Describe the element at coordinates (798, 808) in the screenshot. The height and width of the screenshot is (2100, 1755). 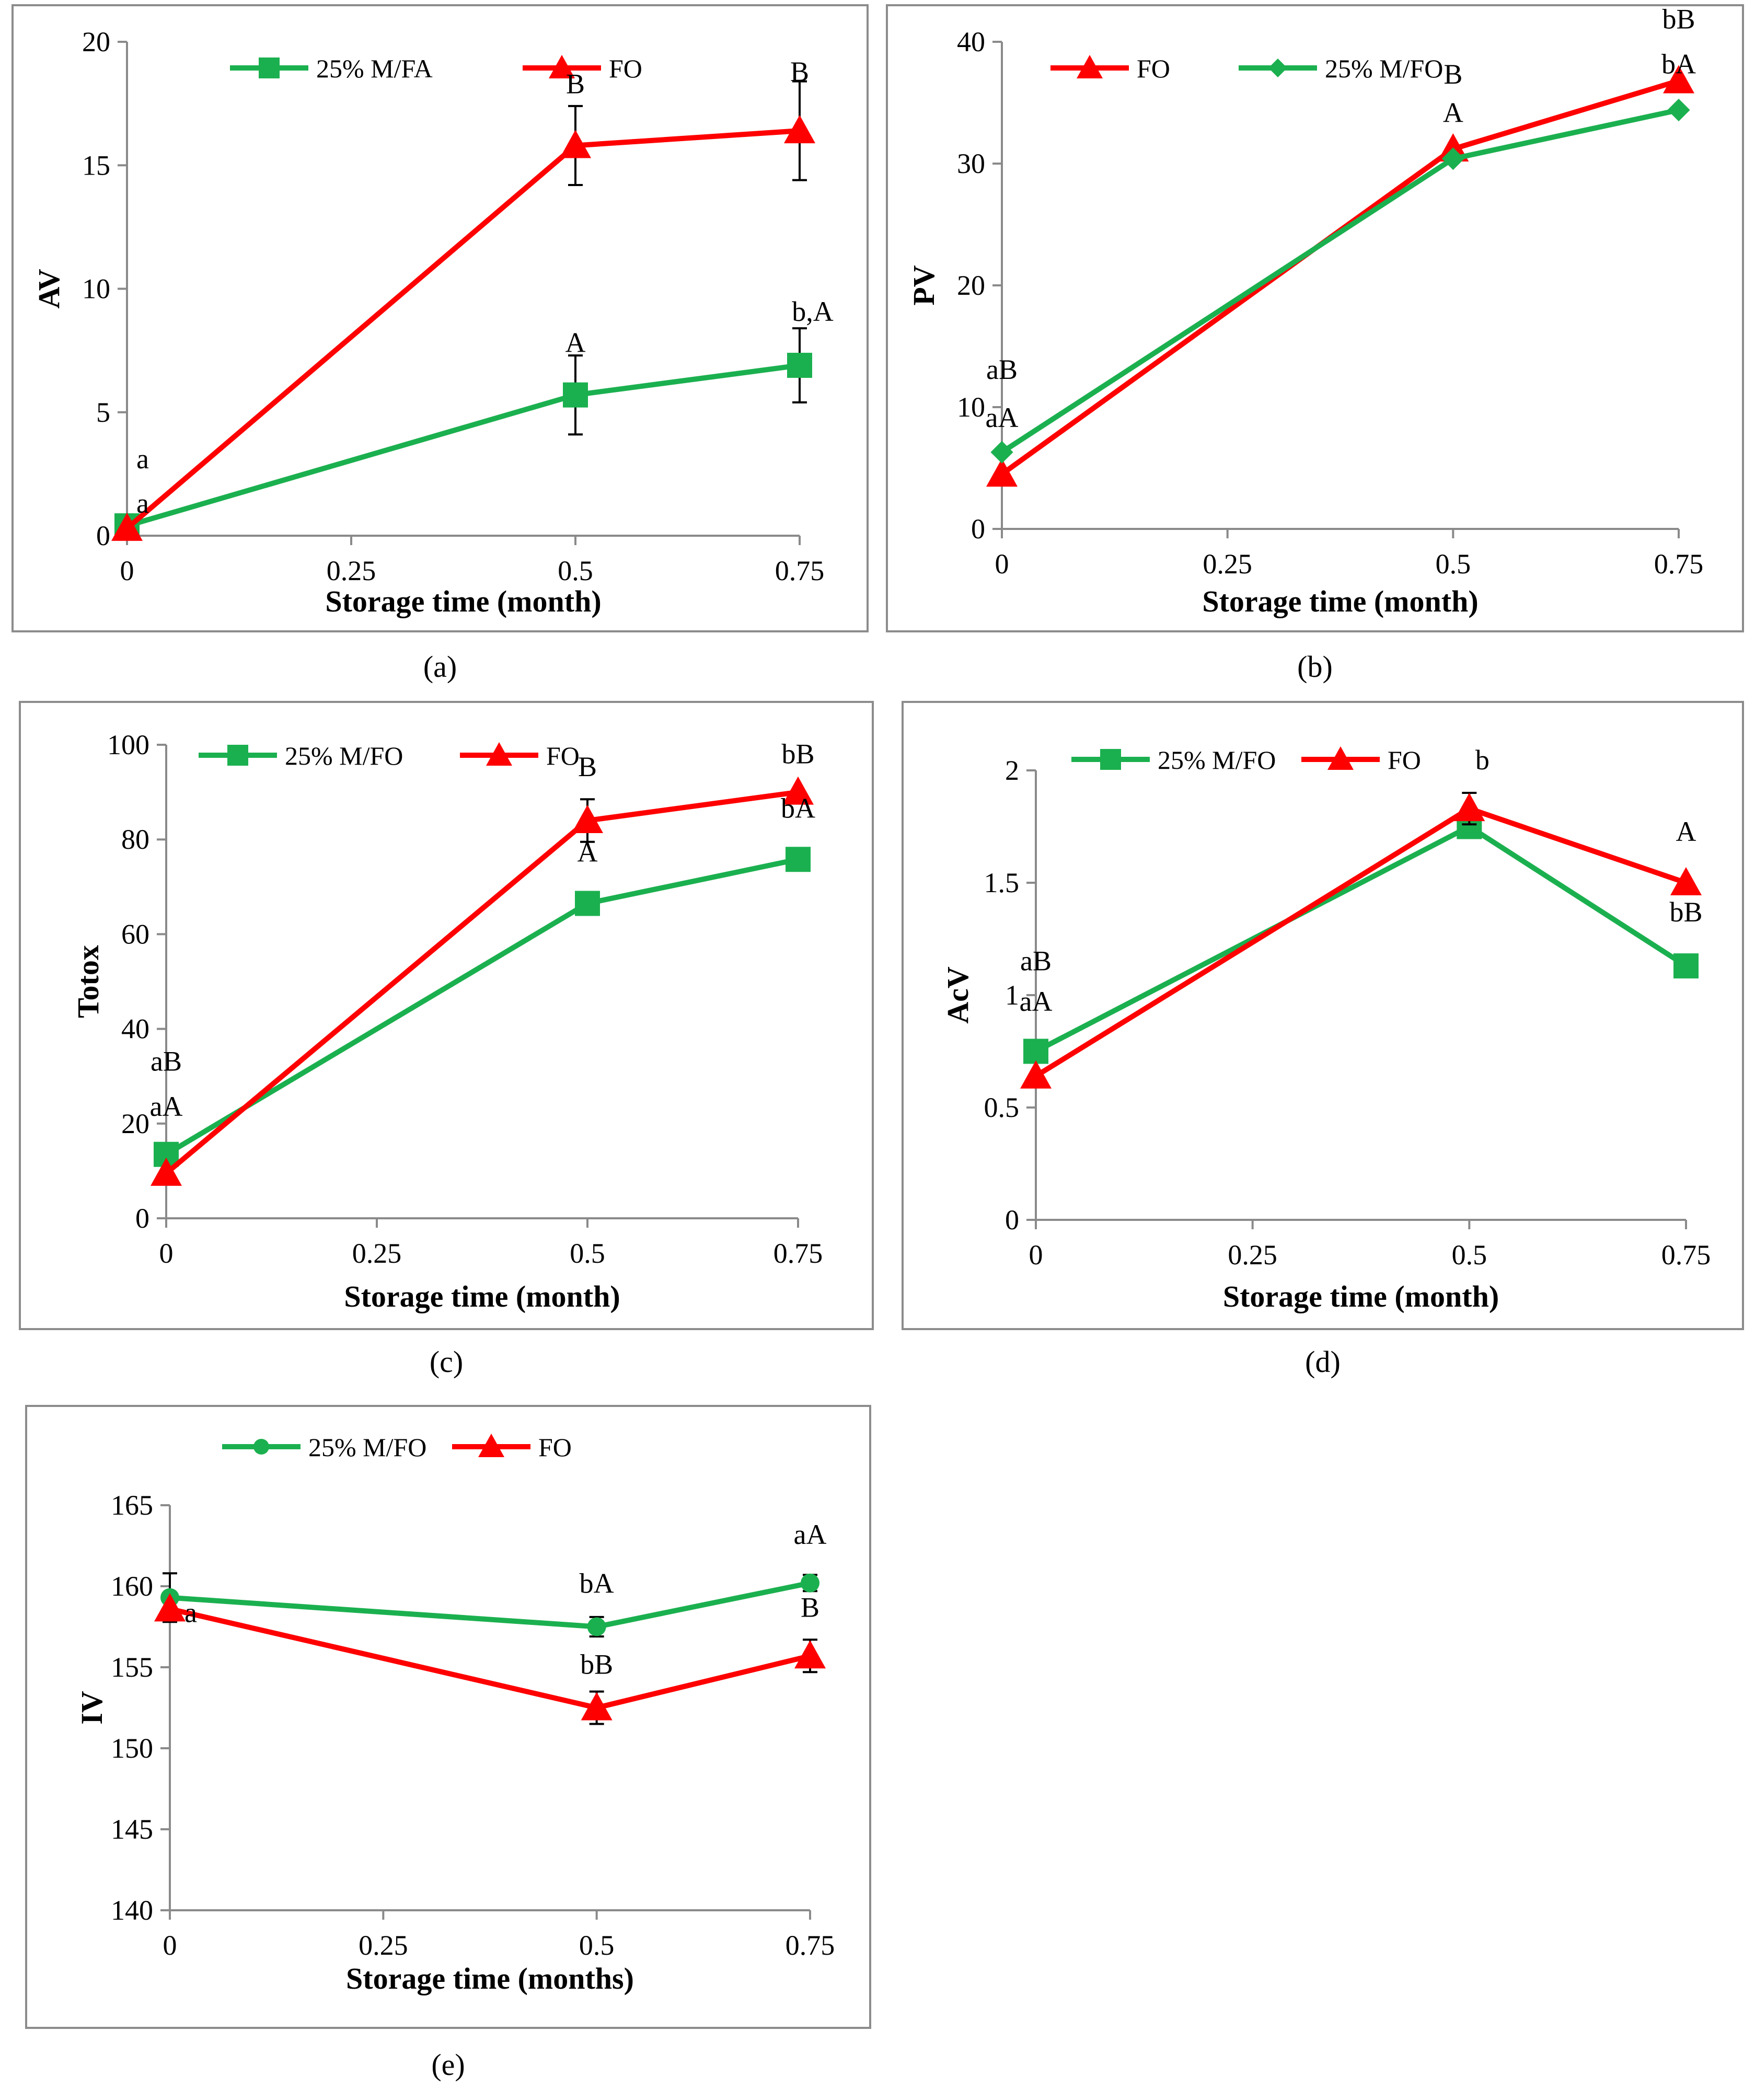
I see `annotation-label: bA` at that location.